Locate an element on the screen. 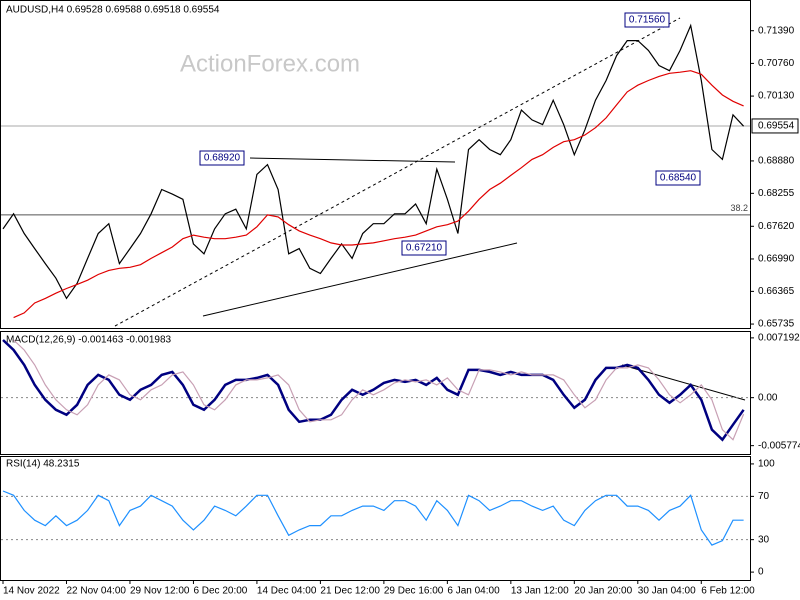 The height and width of the screenshot is (600, 800). fib-label: 38.2 is located at coordinates (739, 208).